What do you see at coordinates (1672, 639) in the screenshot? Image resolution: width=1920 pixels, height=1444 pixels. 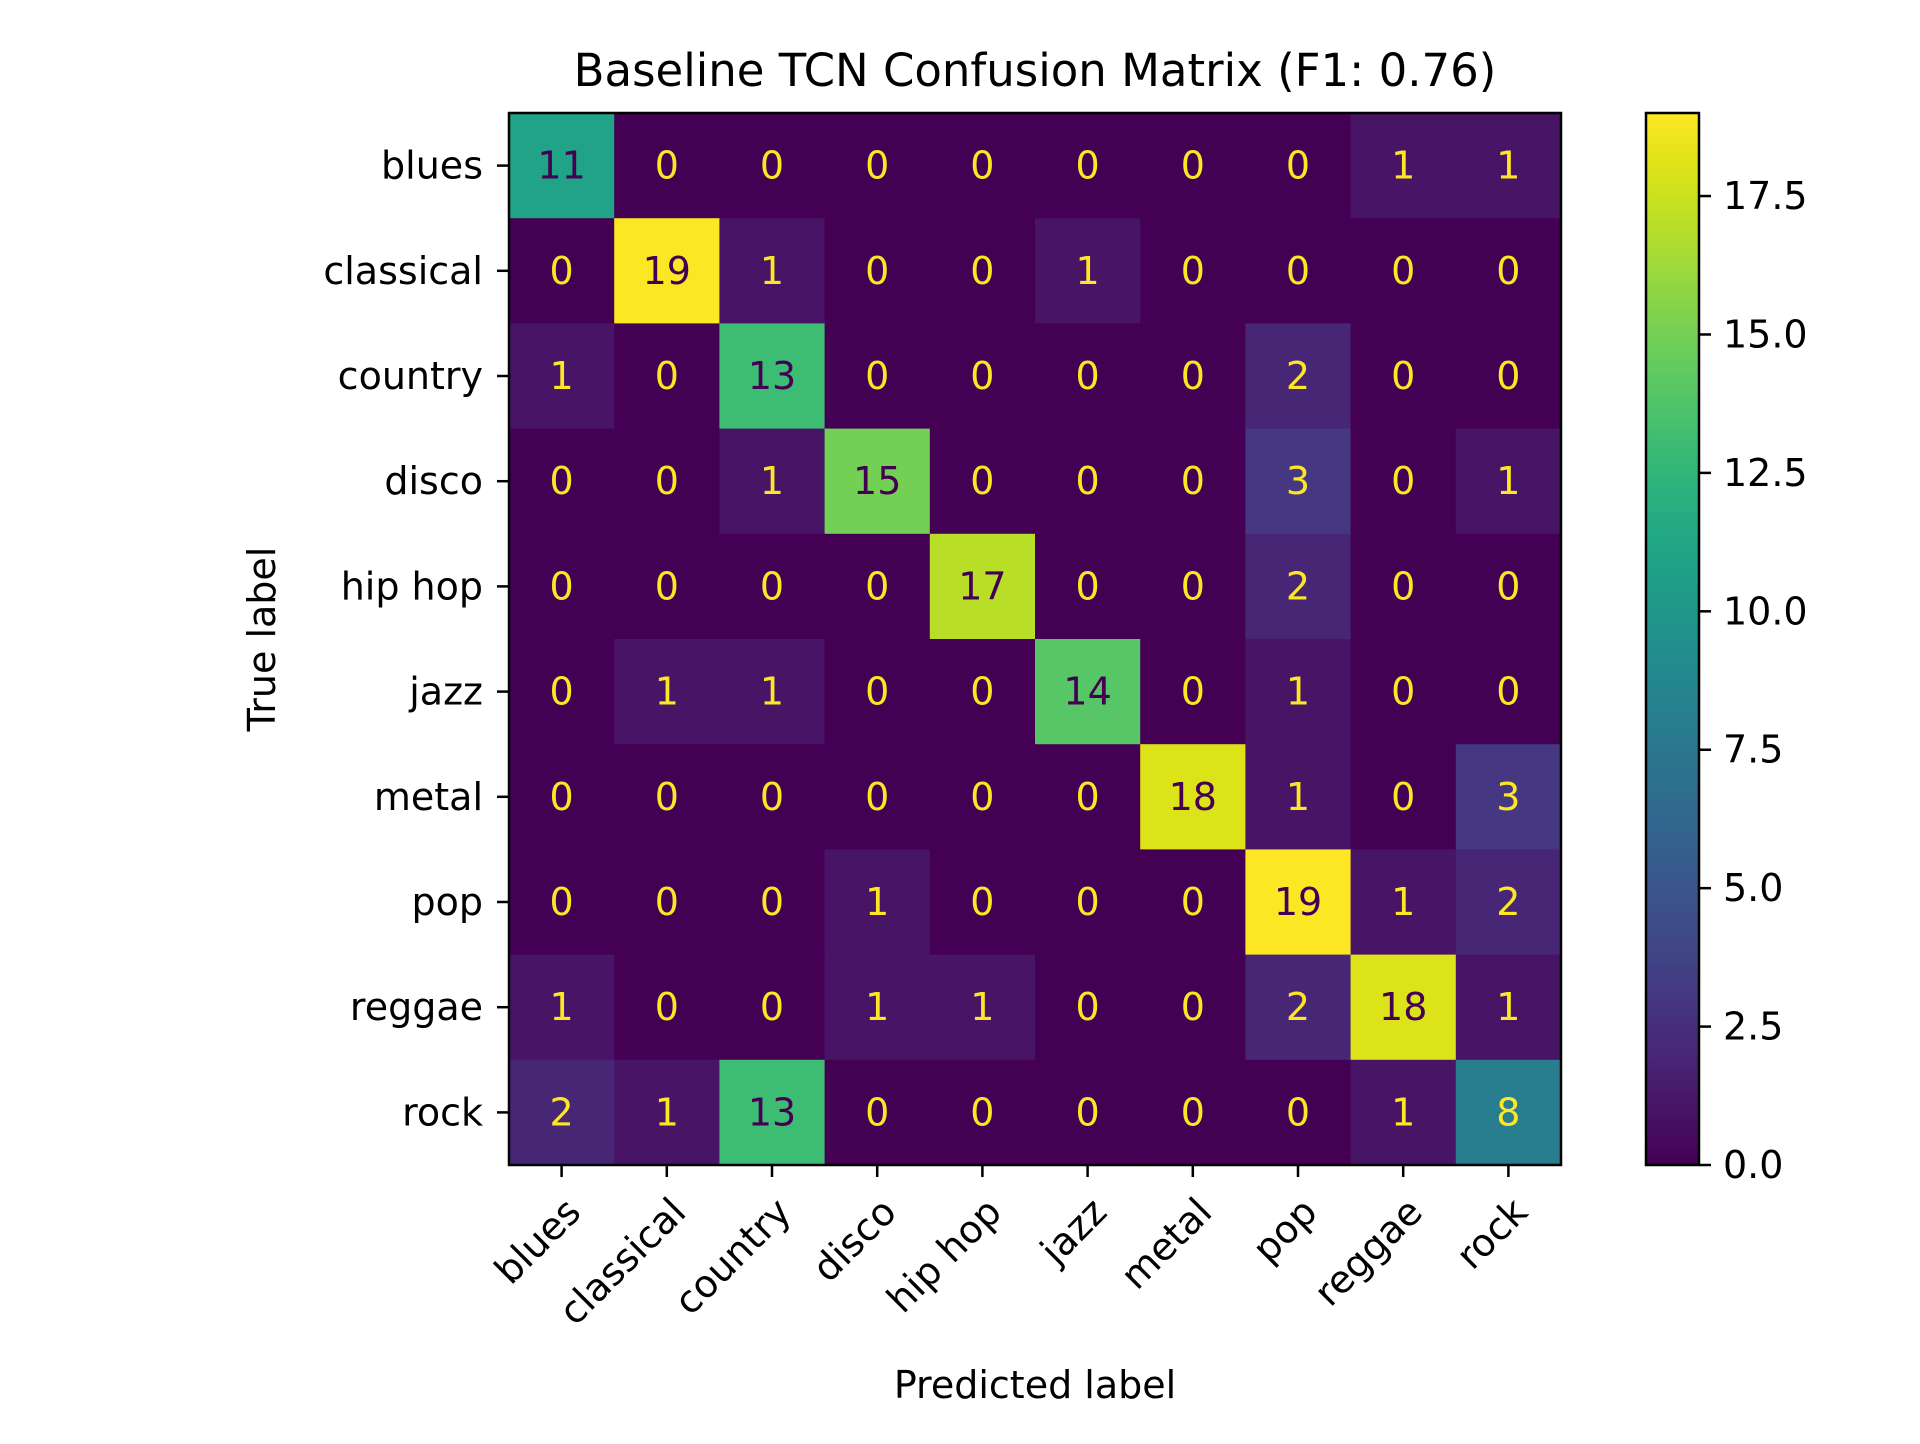 I see `colorbar-frame` at bounding box center [1672, 639].